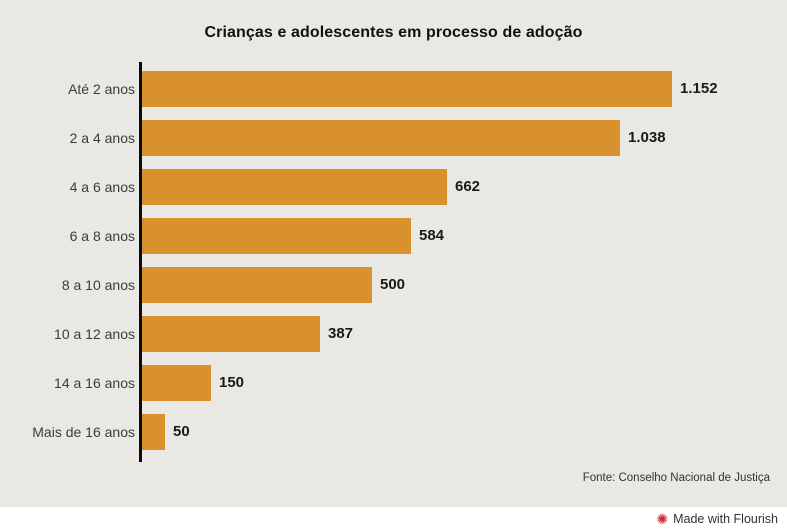 The height and width of the screenshot is (530, 787). I want to click on category-label: 10 a 12 anos, so click(94, 333).